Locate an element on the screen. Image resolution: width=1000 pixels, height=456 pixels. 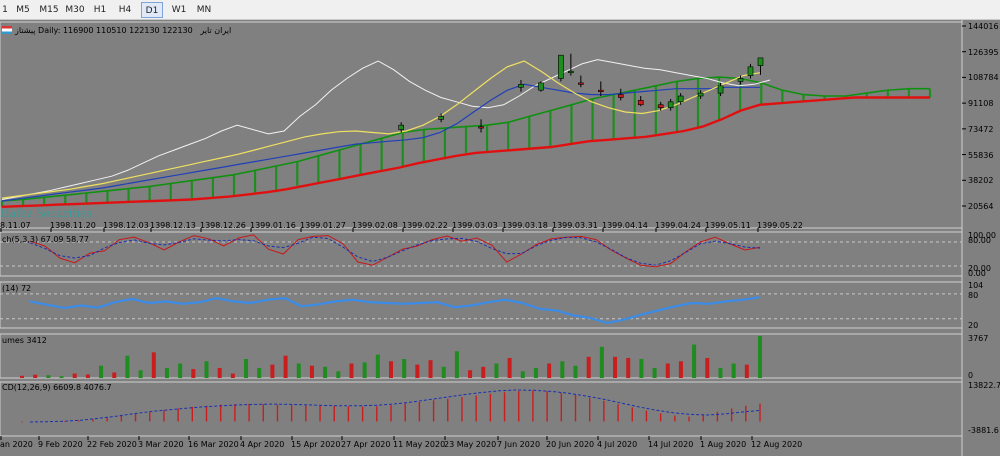
shamsi-date-label: 1399.04.24 is located at coordinates (678, 225).